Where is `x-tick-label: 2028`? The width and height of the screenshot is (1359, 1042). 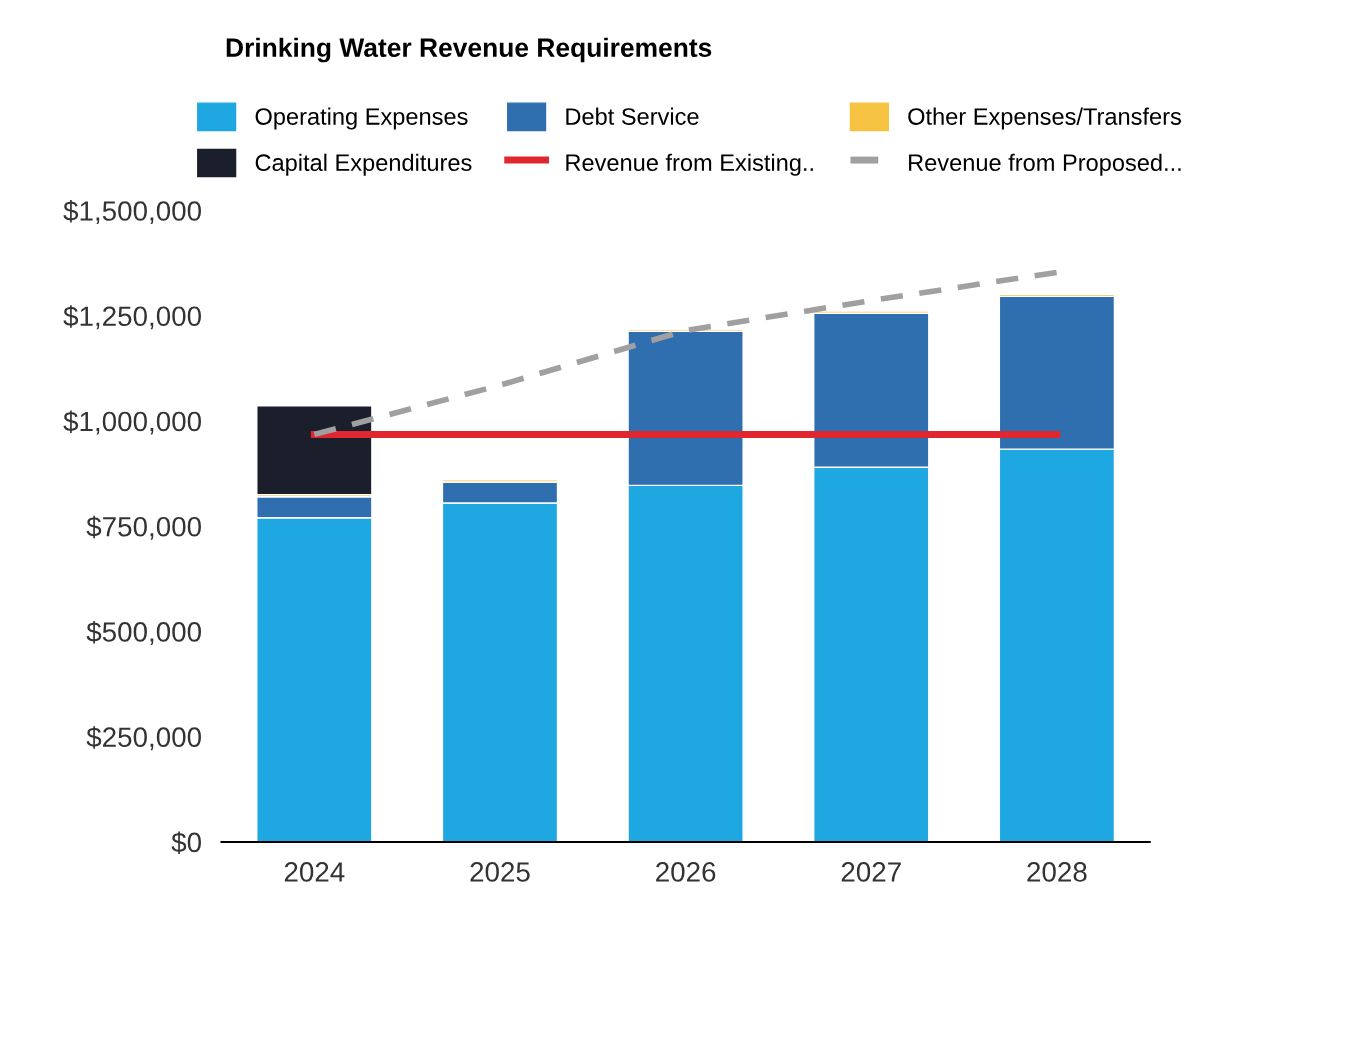 x-tick-label: 2028 is located at coordinates (1057, 872).